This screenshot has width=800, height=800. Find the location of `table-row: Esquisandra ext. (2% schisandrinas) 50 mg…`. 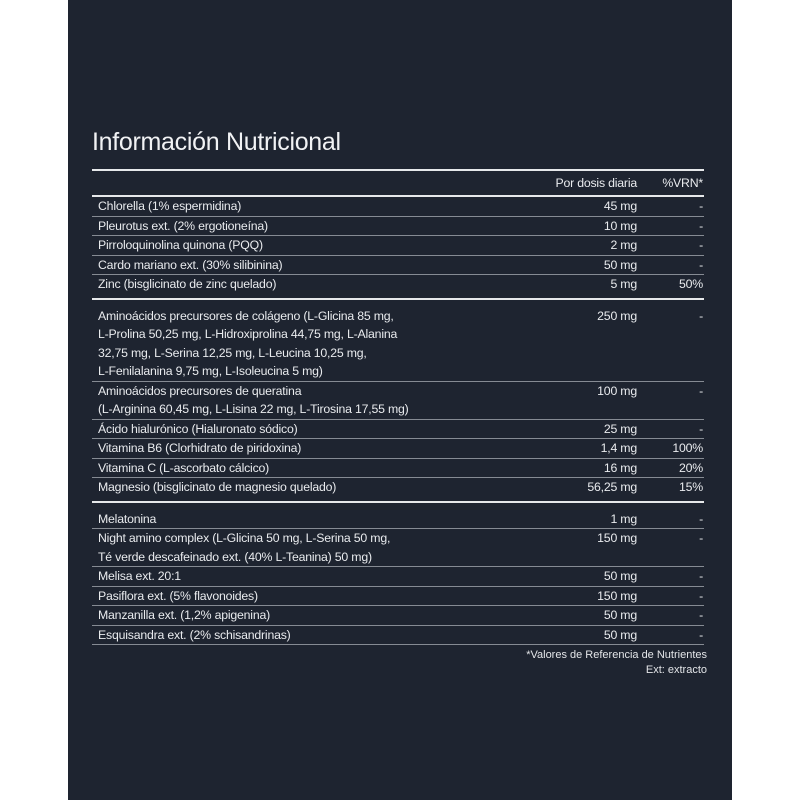

table-row: Esquisandra ext. (2% schisandrinas) 50 mg… is located at coordinates (398, 635).